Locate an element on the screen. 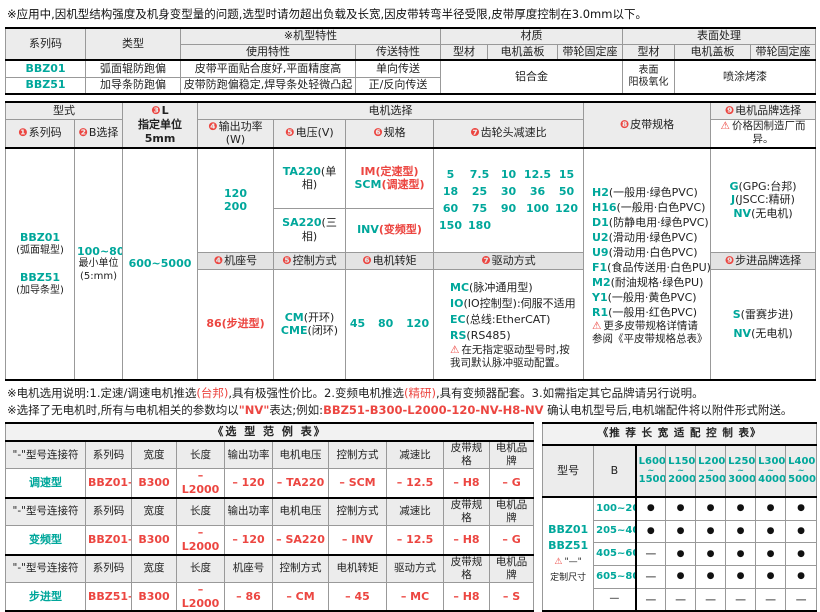 The width and height of the screenshot is (820, 612). motor-brand-cell: G(GPG:台邦) J(JSCC:精研) NV(无电机) is located at coordinates (763, 200).